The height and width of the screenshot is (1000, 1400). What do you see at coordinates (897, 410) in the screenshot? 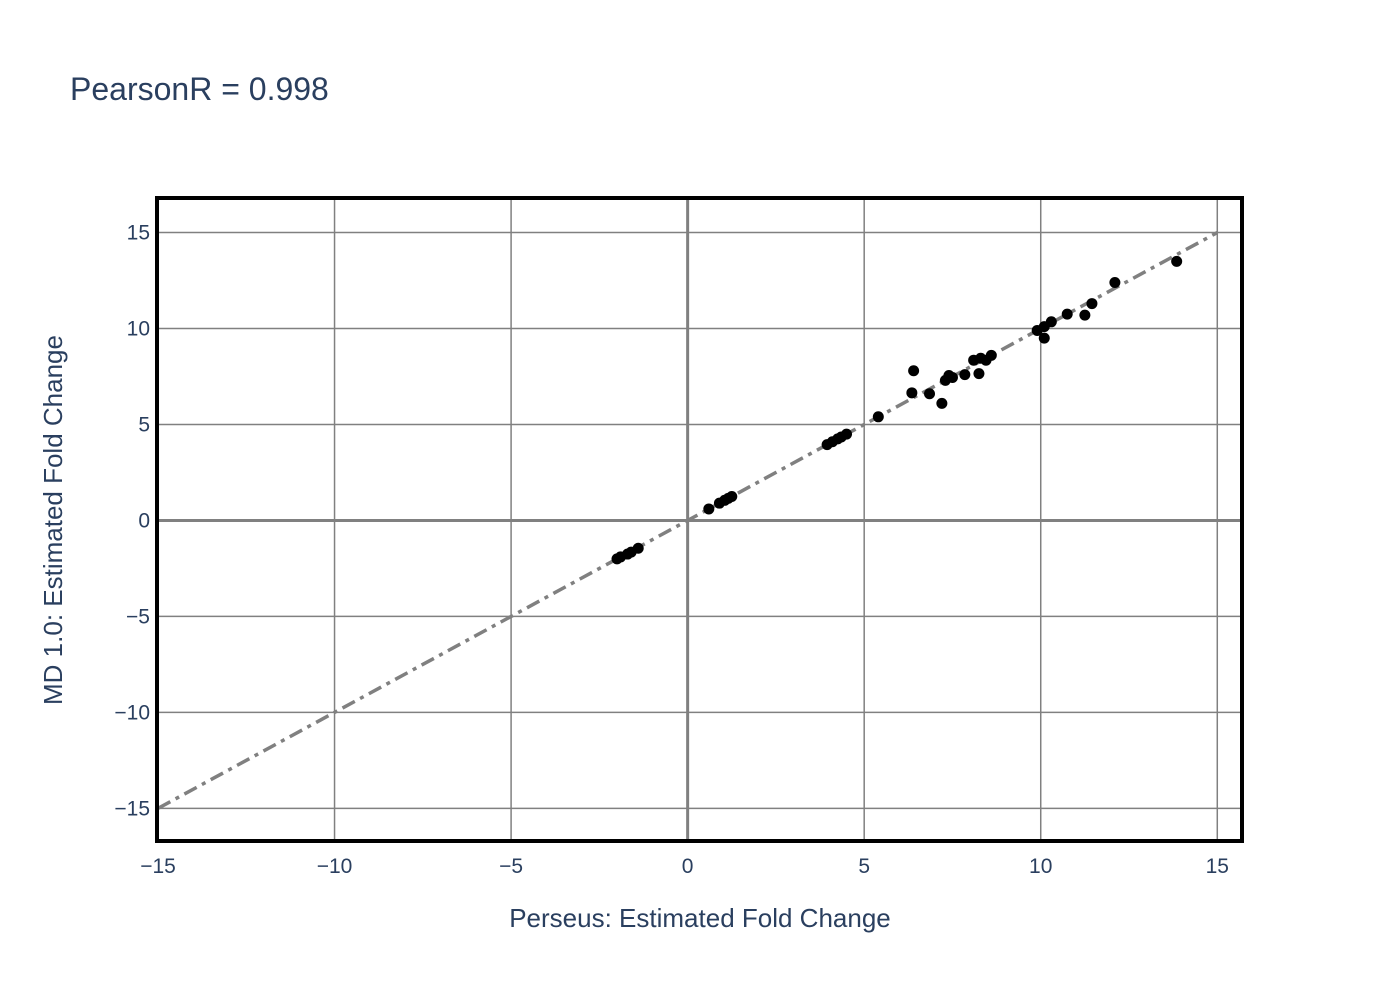
I see `data-points` at bounding box center [897, 410].